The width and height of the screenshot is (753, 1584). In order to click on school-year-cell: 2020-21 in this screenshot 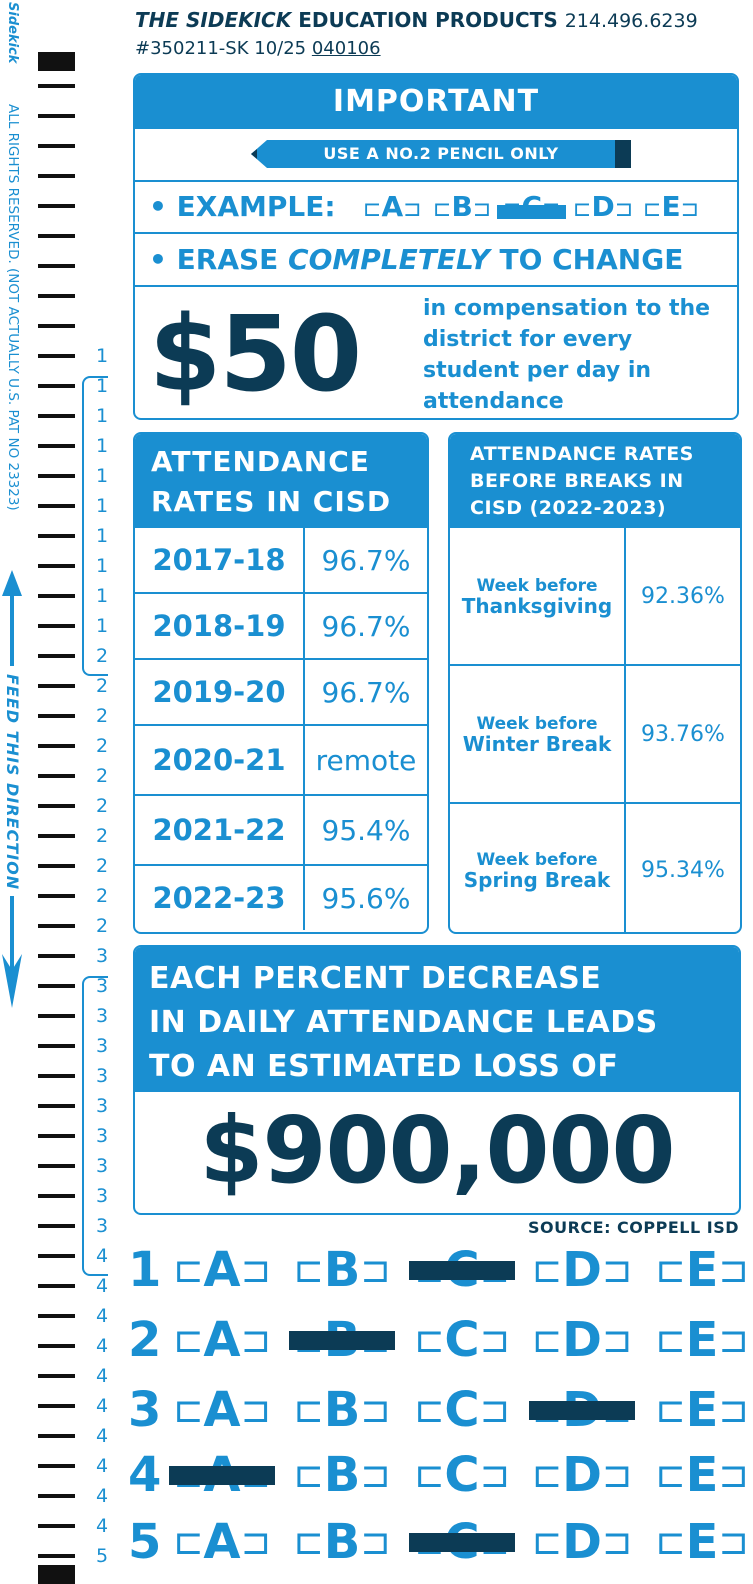, I will do `click(219, 760)`.